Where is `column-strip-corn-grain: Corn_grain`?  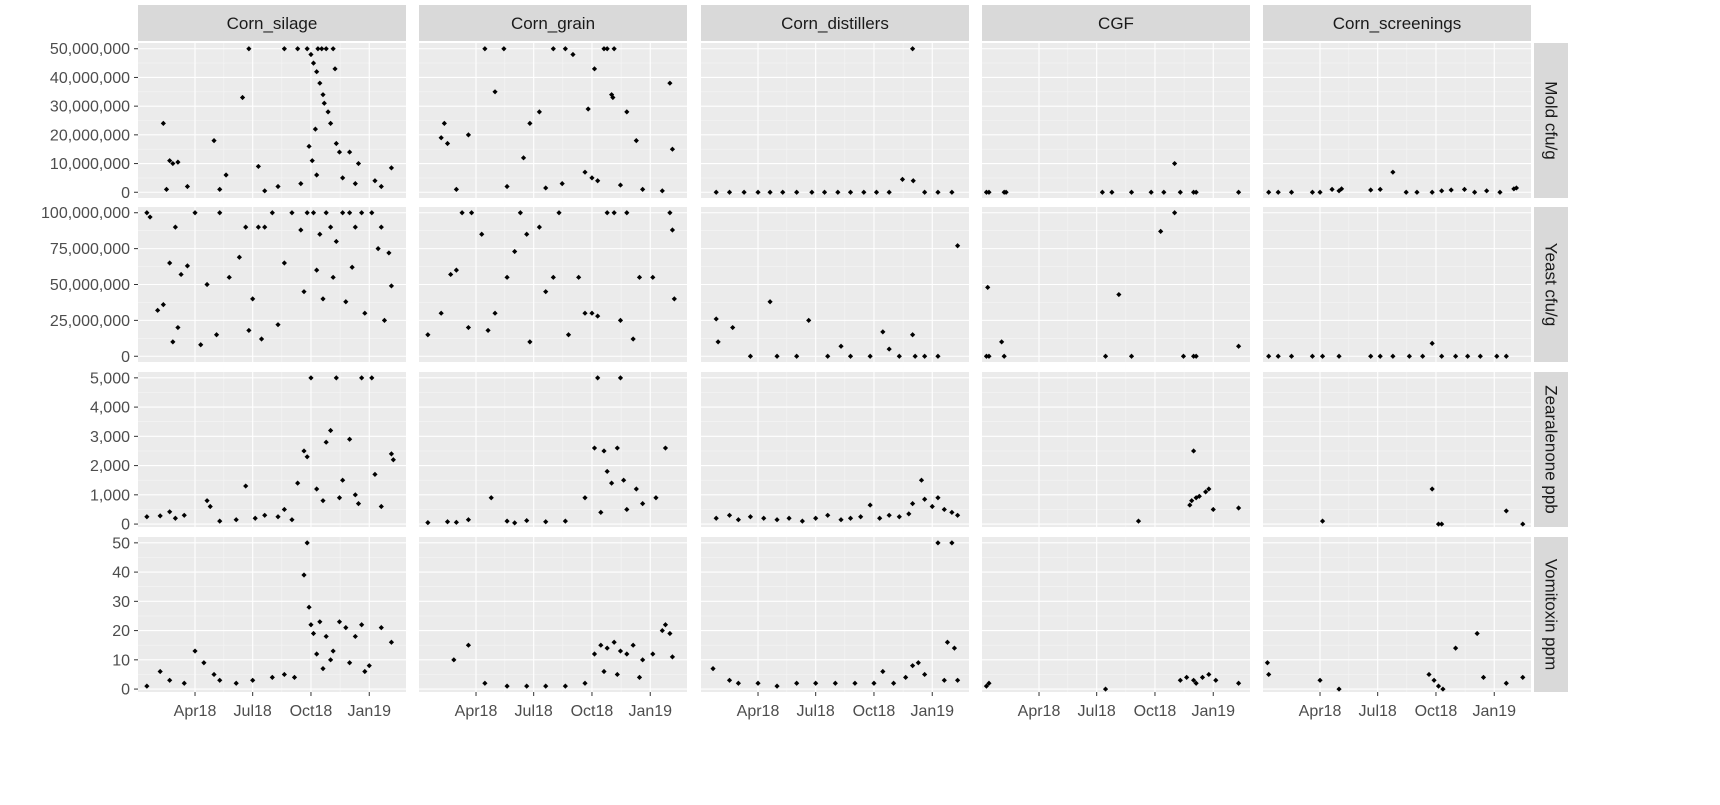 column-strip-corn-grain: Corn_grain is located at coordinates (553, 23).